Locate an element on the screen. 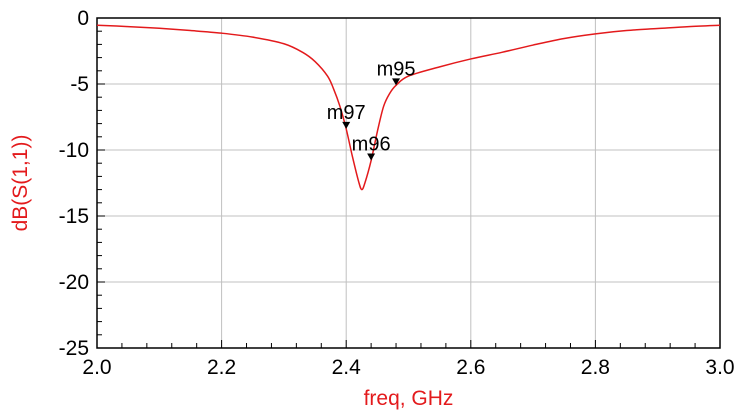 Image resolution: width=743 pixels, height=412 pixels. y-tick-label: -10 is located at coordinates (74, 150).